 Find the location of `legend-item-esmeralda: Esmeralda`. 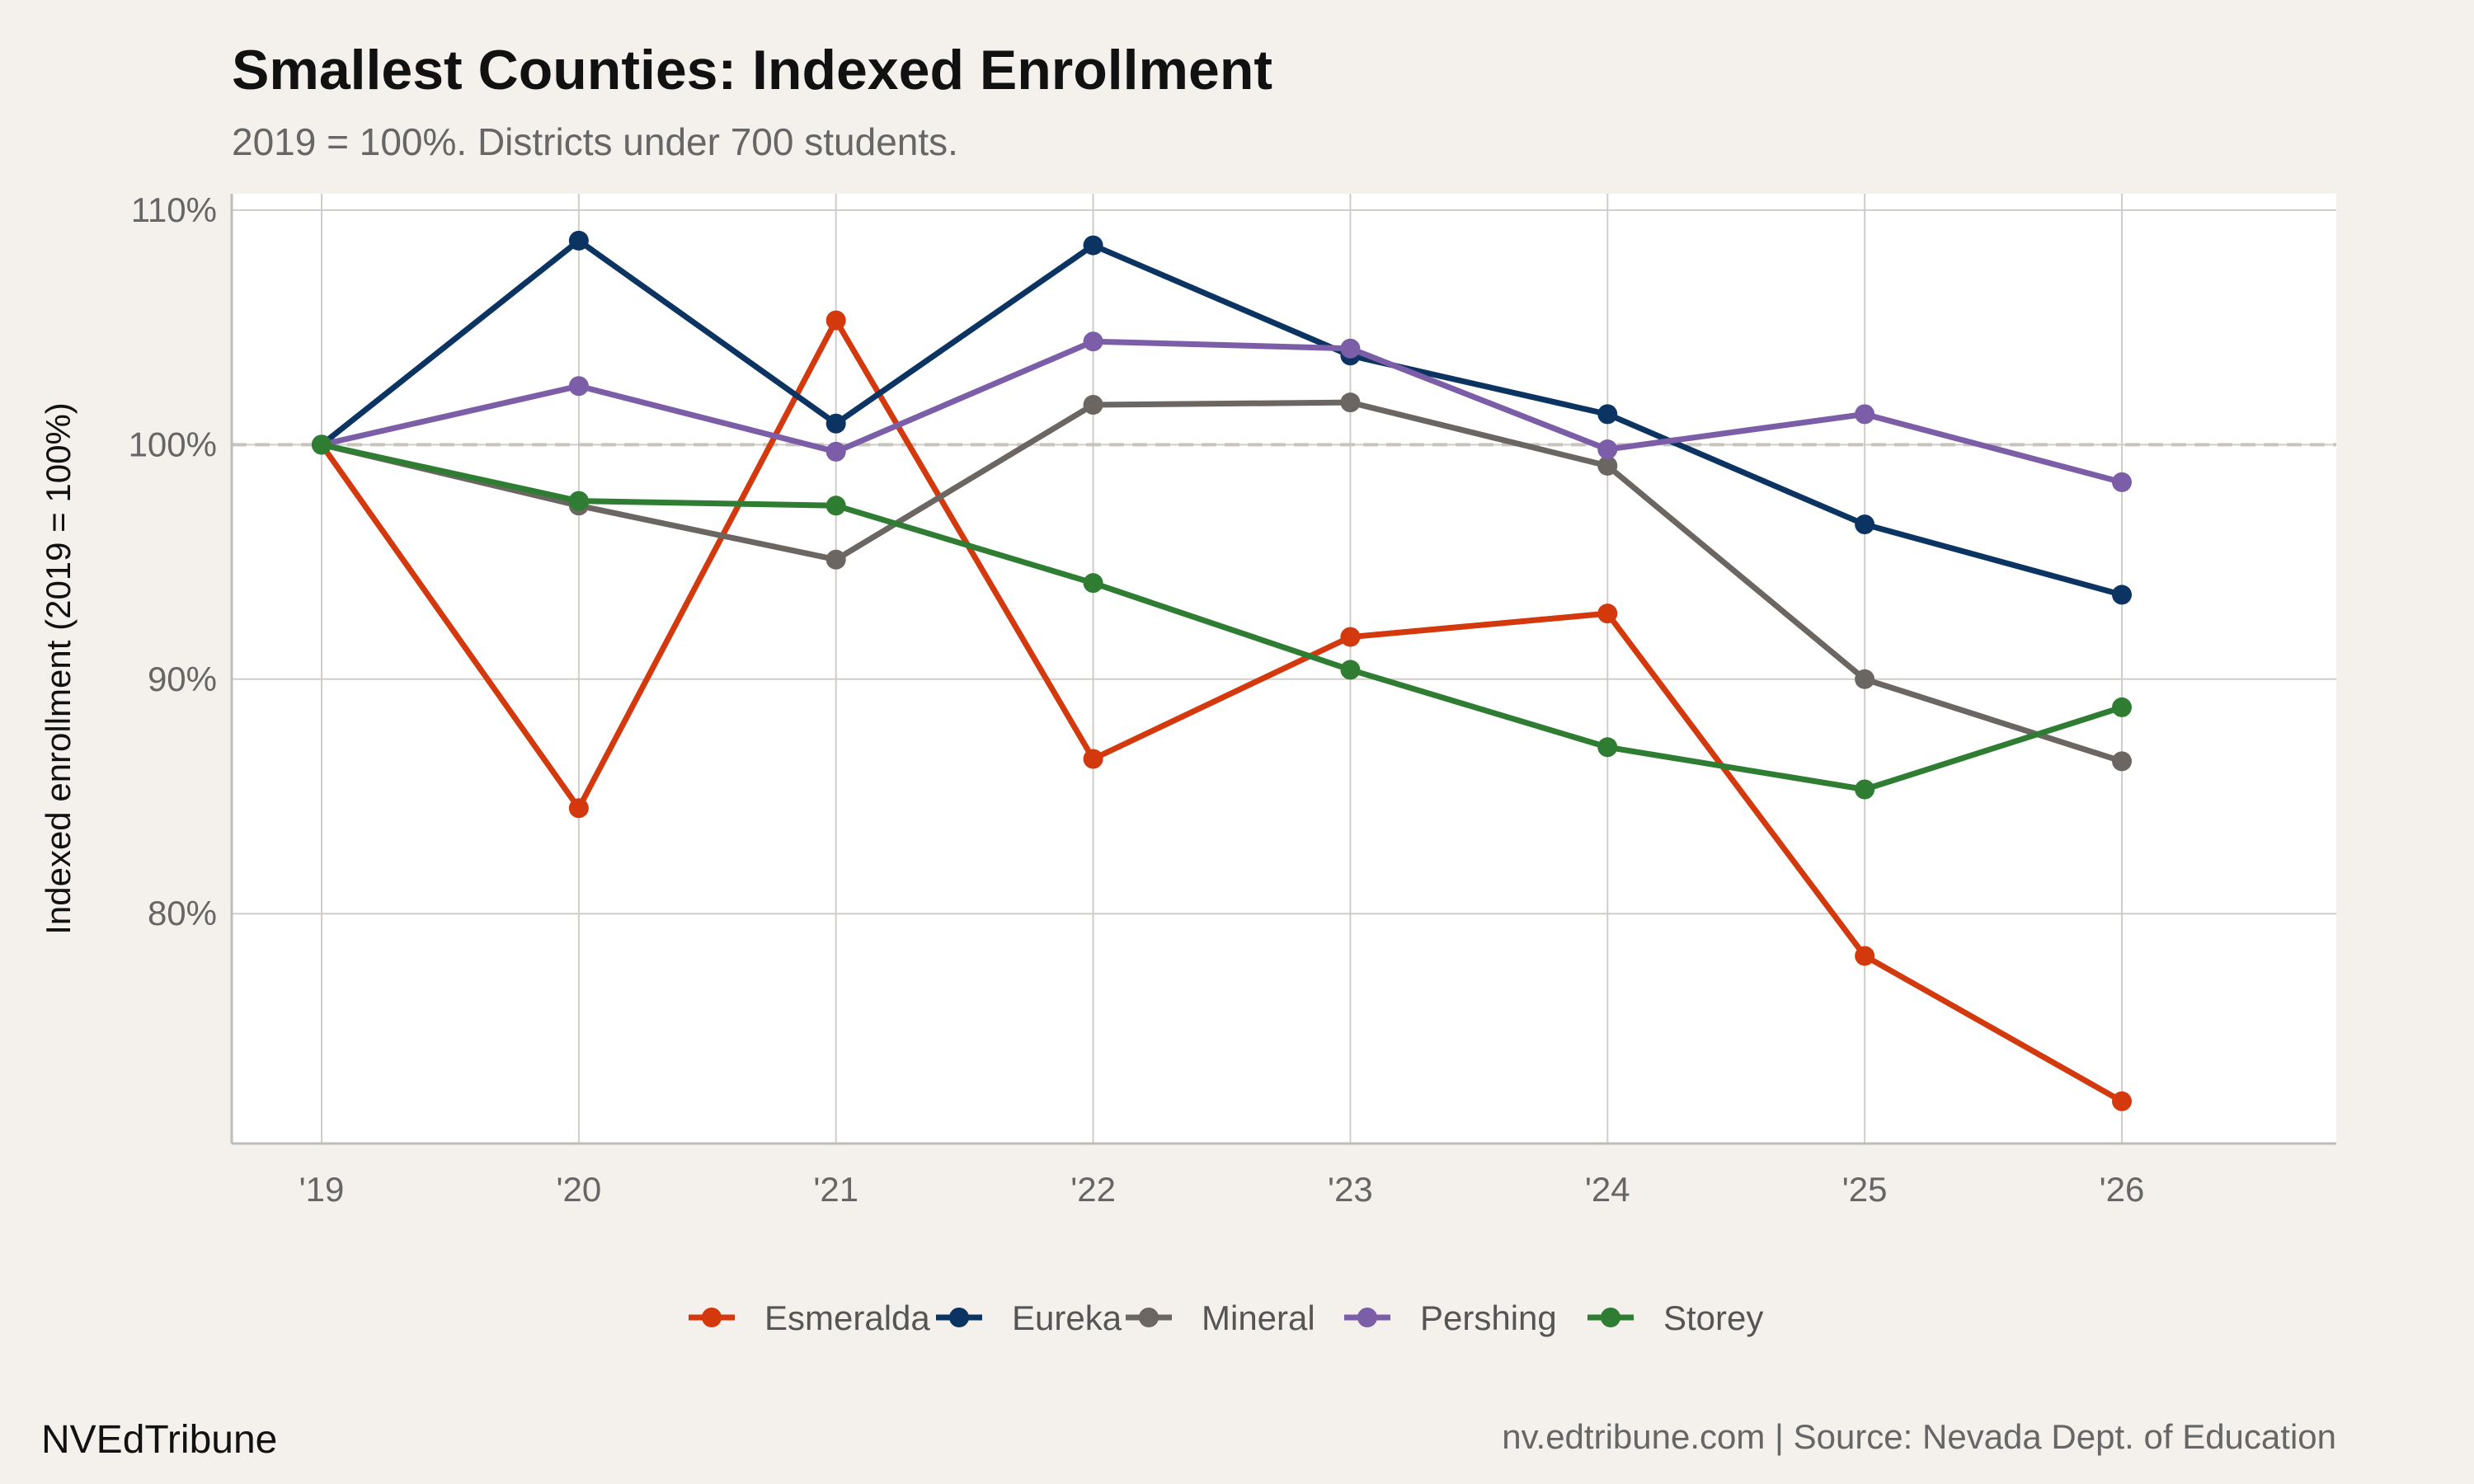

legend-item-esmeralda: Esmeralda is located at coordinates (809, 1317).